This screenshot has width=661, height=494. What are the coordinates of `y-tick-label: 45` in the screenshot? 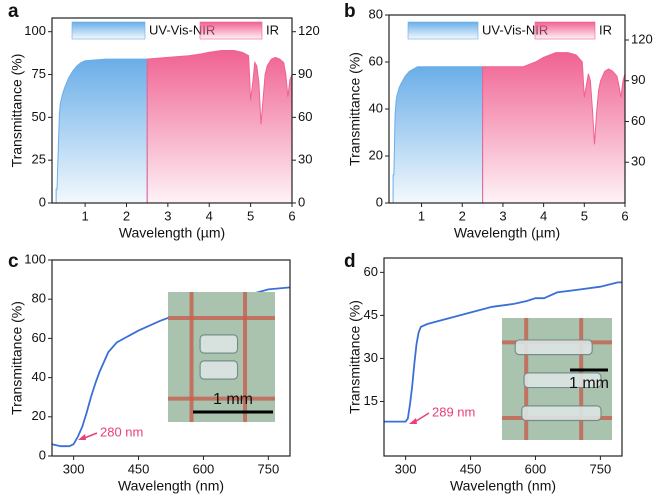 It's located at (371, 314).